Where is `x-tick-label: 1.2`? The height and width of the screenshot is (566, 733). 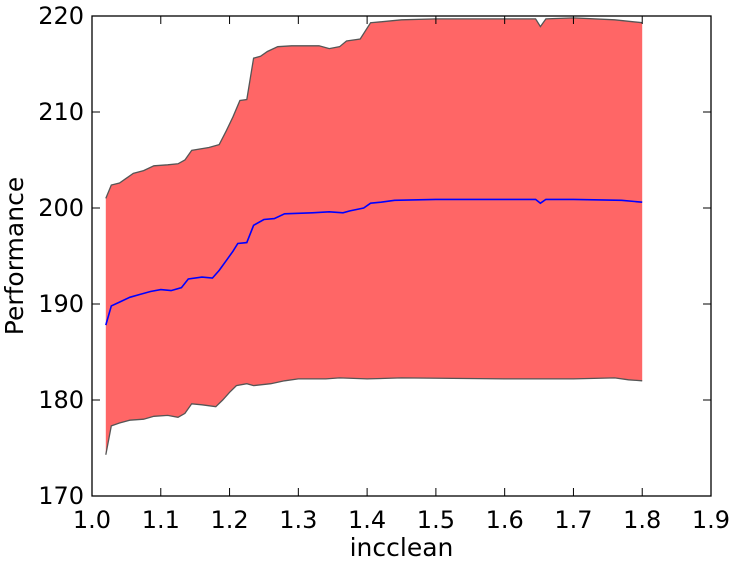
x-tick-label: 1.2 is located at coordinates (229, 520).